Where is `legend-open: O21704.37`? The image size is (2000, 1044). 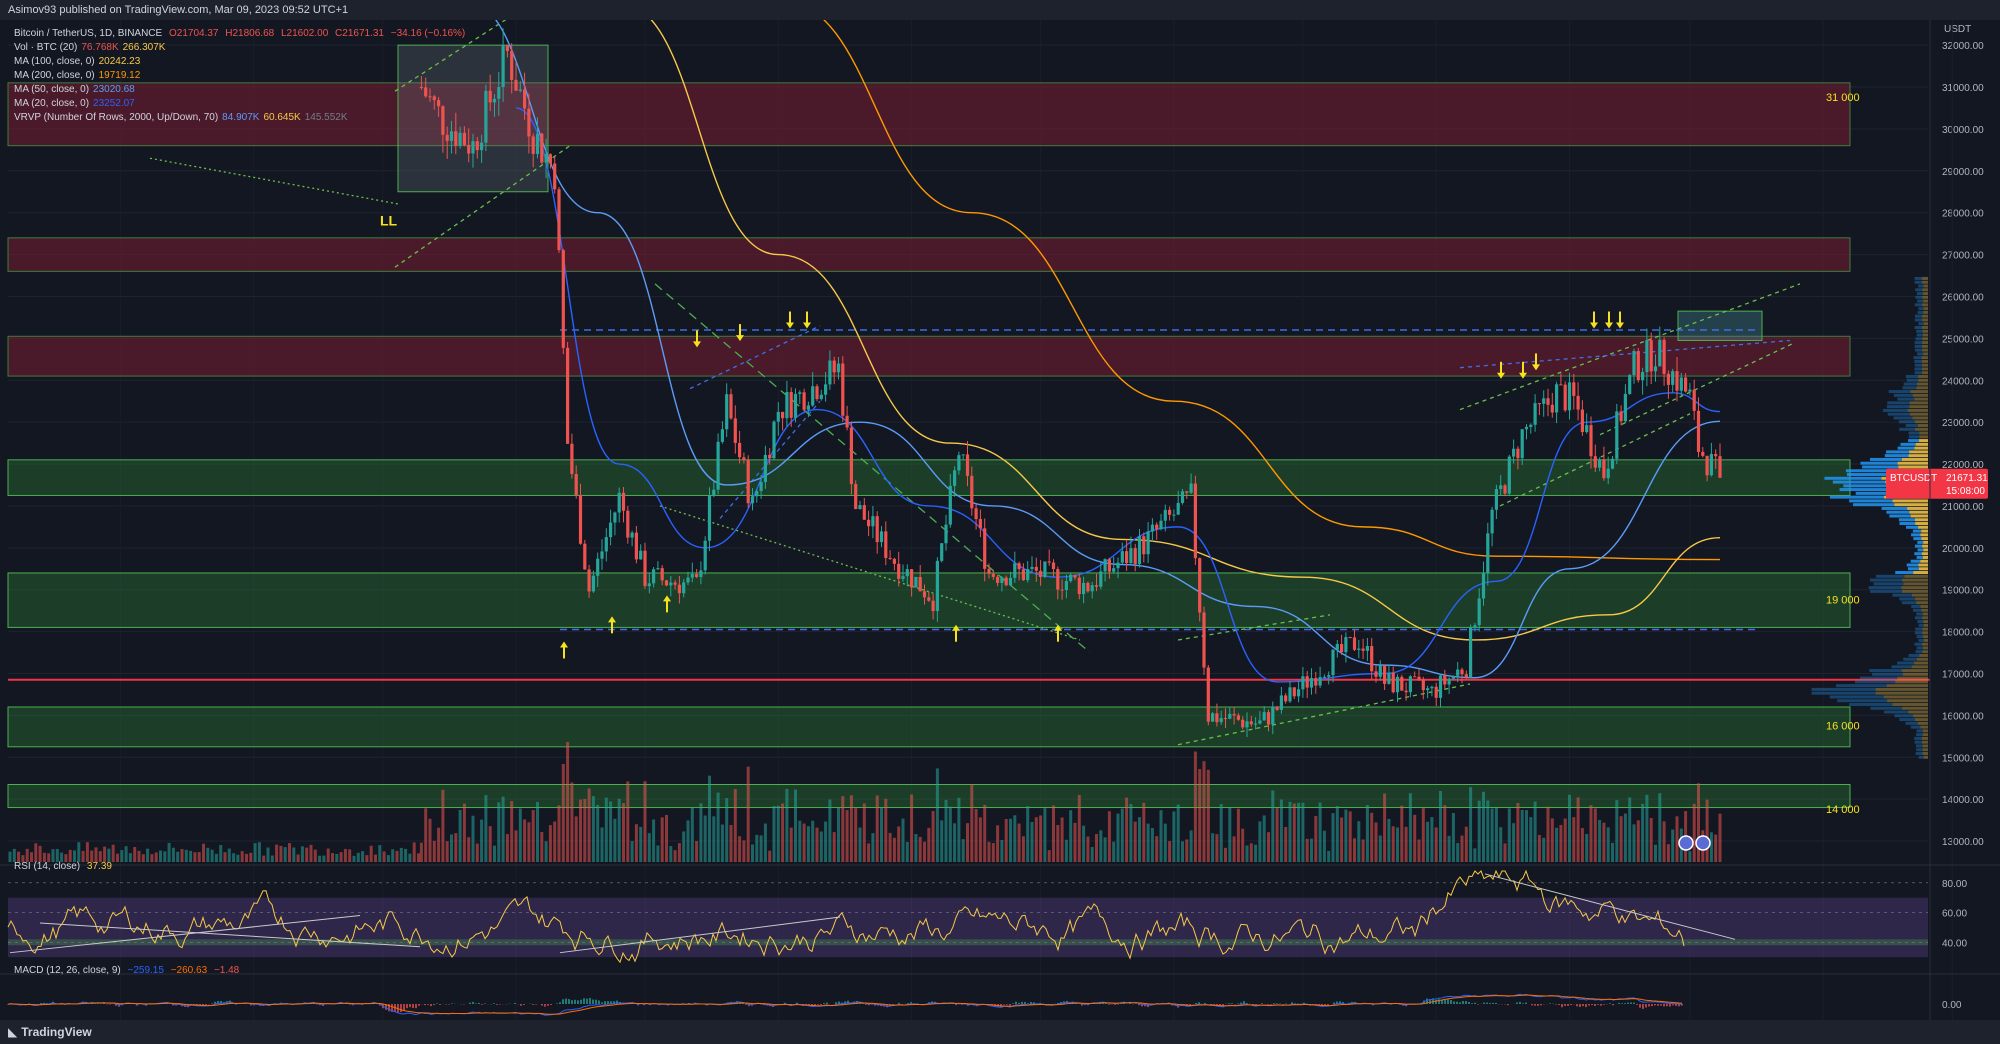 legend-open: O21704.37 is located at coordinates (193, 33).